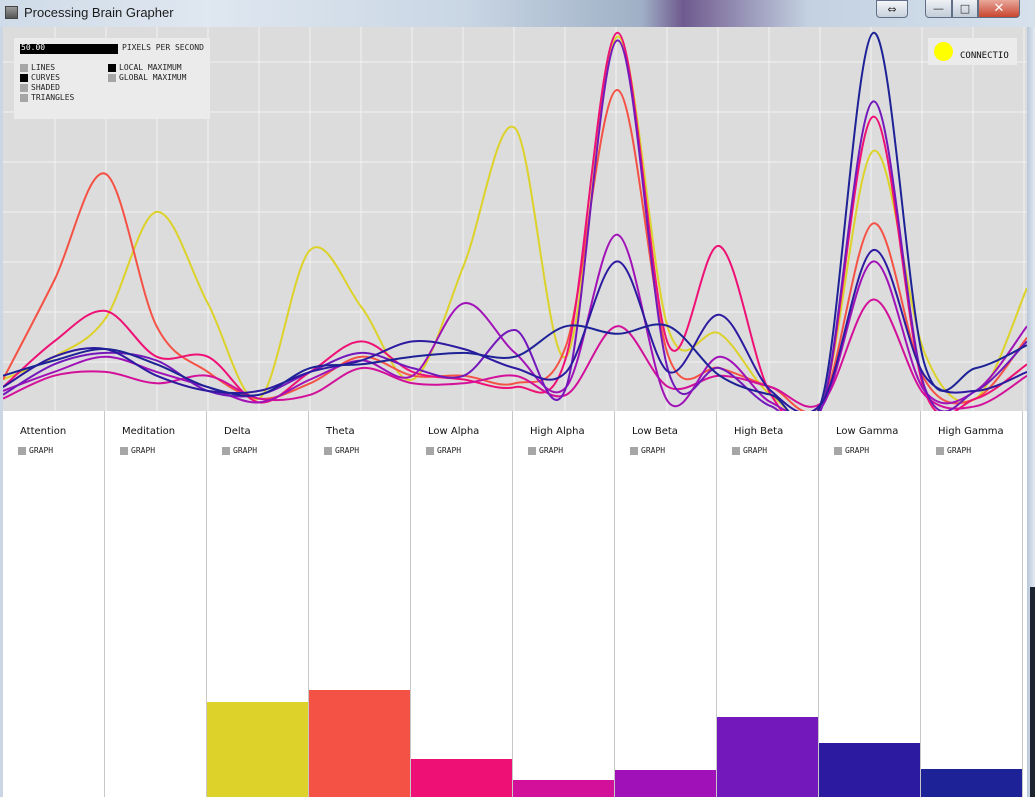 The image size is (1035, 797). I want to click on option-lines: LINES, so click(37, 67).